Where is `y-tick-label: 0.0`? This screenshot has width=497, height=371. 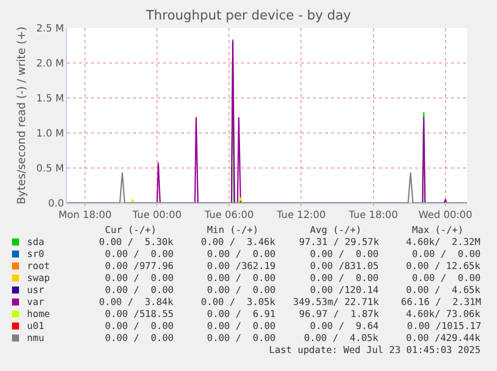
y-tick-label: 0.0 is located at coordinates (56, 204).